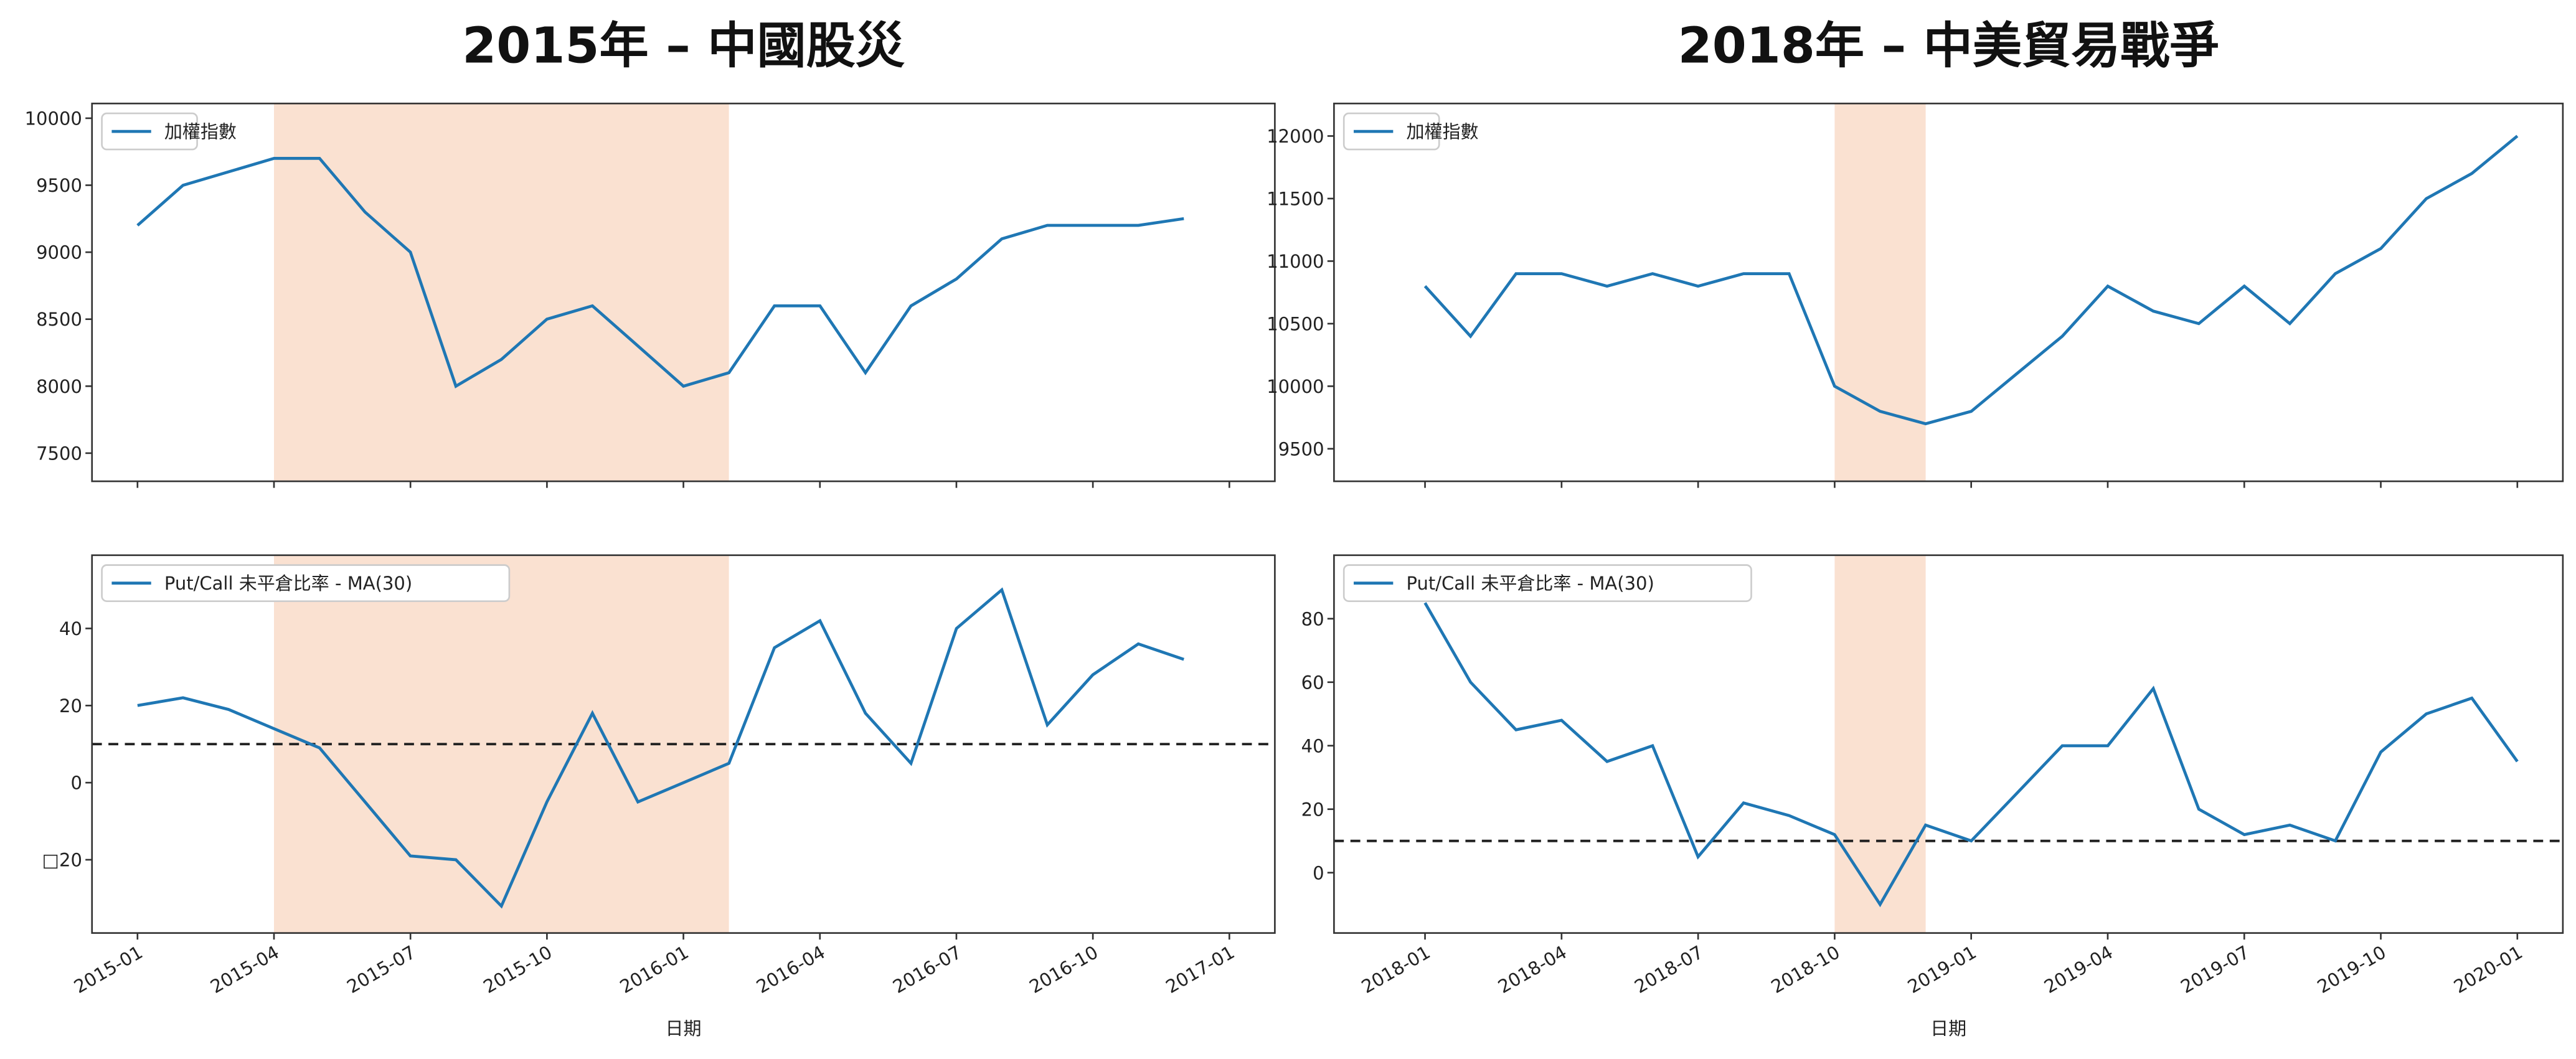 This screenshot has width=2576, height=1059. Describe the element at coordinates (791, 969) in the screenshot. I see `x-tick-label: 2016-04` at that location.